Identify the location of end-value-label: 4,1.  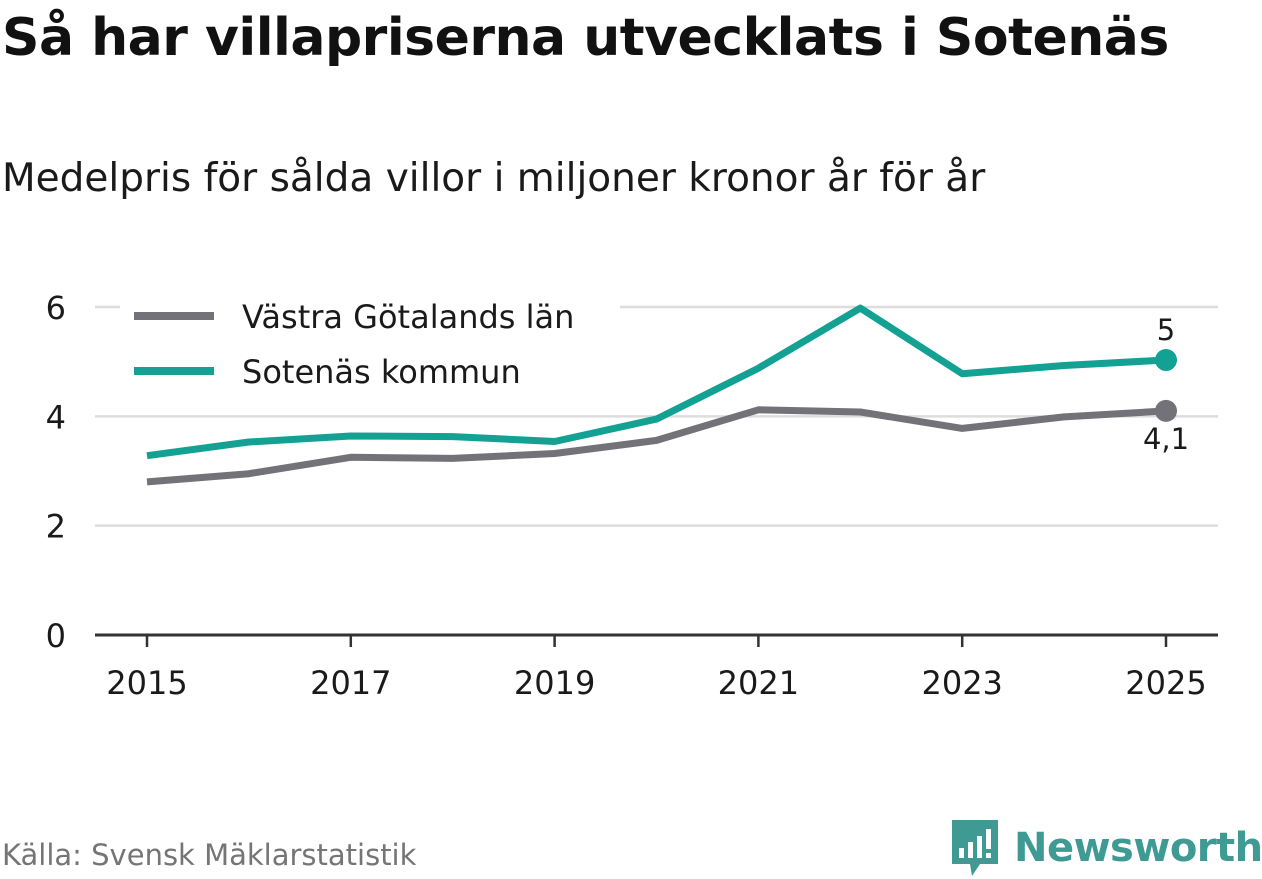
(1166, 439).